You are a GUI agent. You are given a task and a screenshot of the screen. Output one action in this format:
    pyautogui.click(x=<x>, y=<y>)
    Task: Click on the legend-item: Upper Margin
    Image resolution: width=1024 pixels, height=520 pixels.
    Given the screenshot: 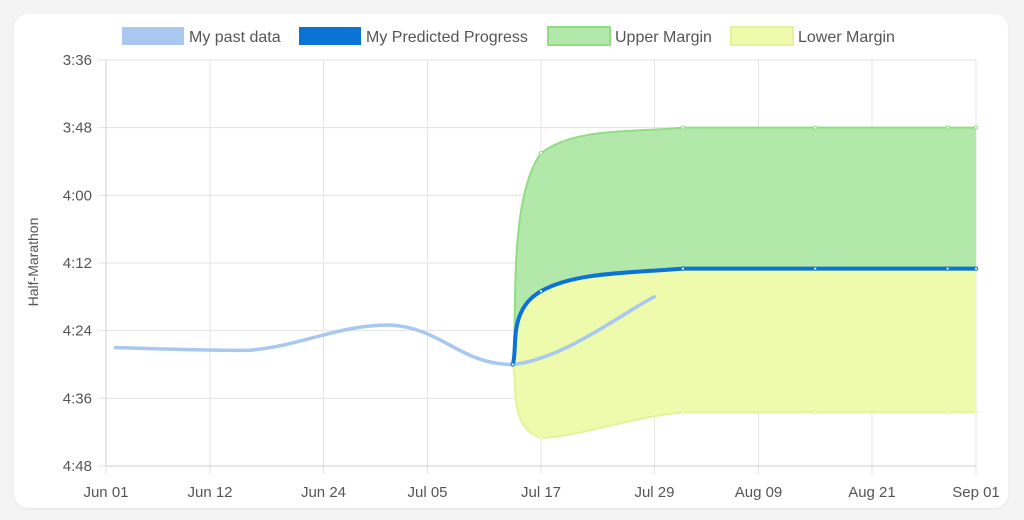 What is the action you would take?
    pyautogui.click(x=629, y=36)
    